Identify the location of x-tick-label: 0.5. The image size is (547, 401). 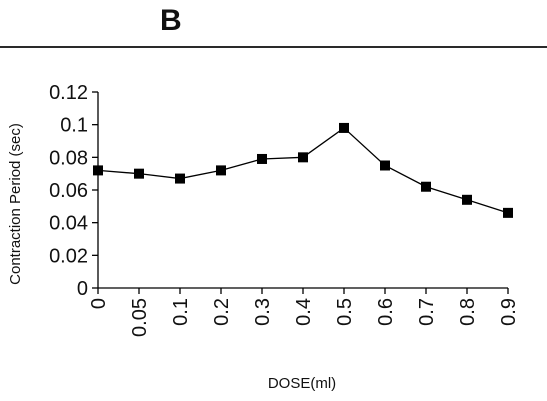
(345, 312).